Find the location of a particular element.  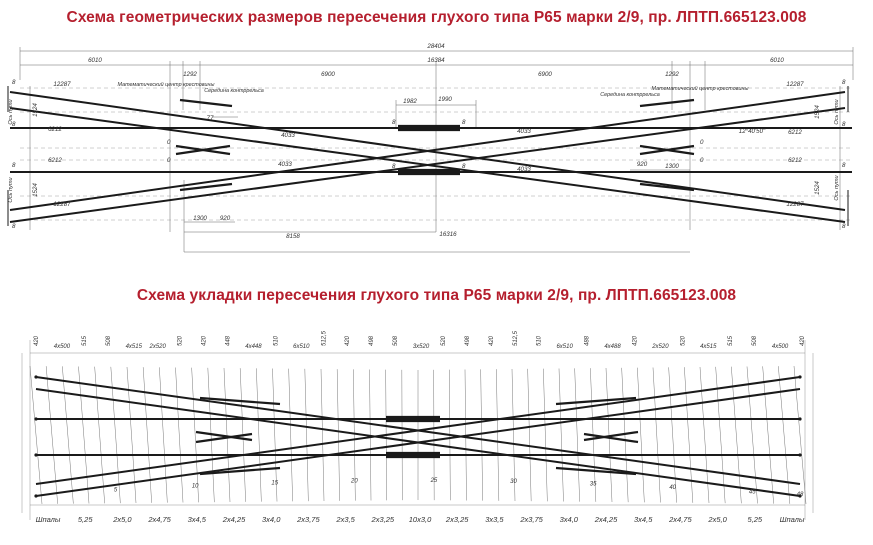

marker-8-c: 8 is located at coordinates (14, 165).